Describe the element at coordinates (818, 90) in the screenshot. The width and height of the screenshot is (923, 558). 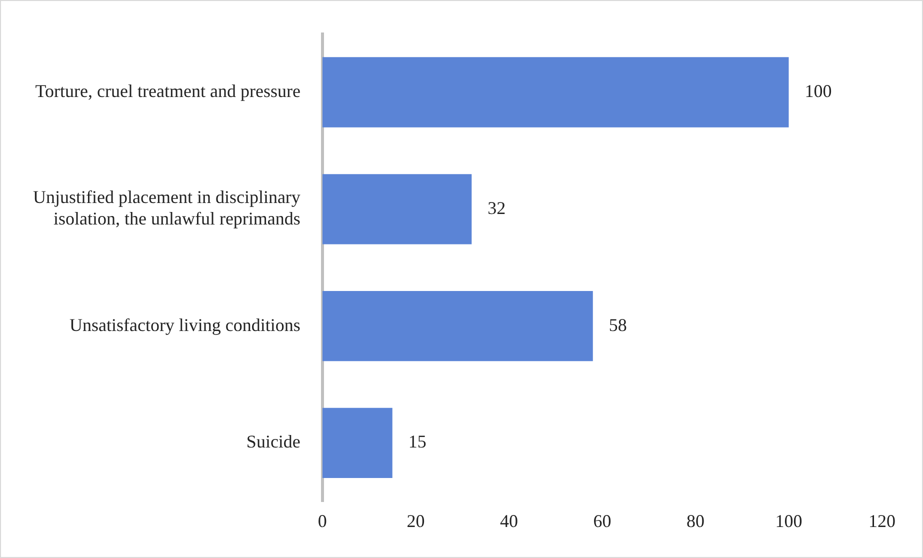
I see `data-label: 100` at that location.